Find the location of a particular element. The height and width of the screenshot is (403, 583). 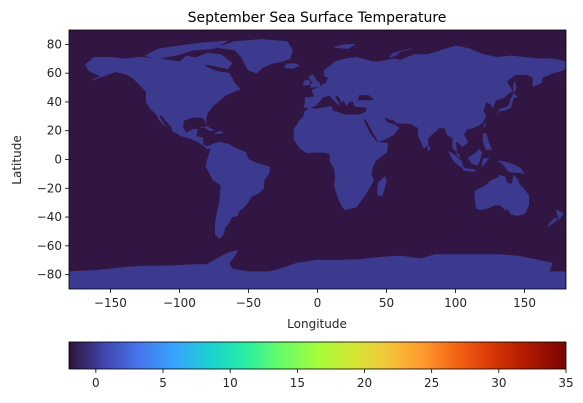

land-sulawesi is located at coordinates (485, 162).